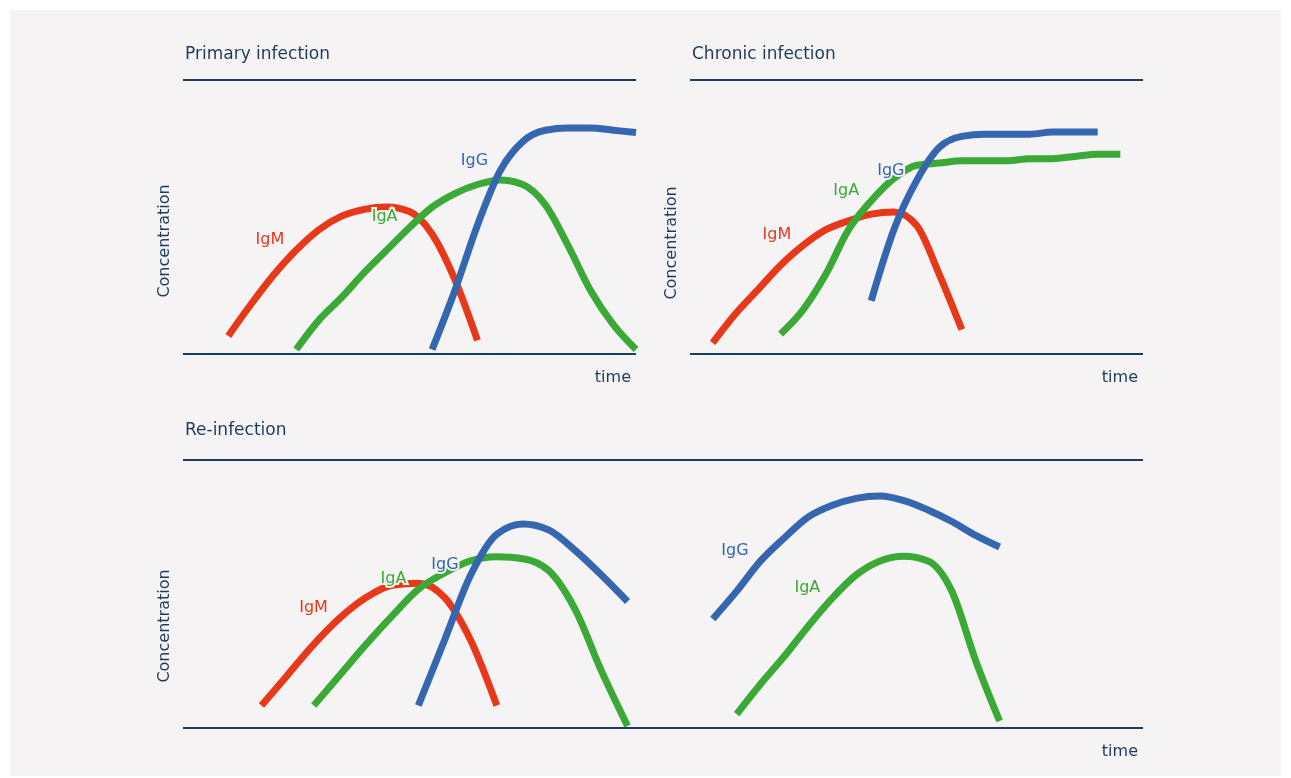  What do you see at coordinates (764, 53) in the screenshot?
I see `chart-title: Chronic infection` at bounding box center [764, 53].